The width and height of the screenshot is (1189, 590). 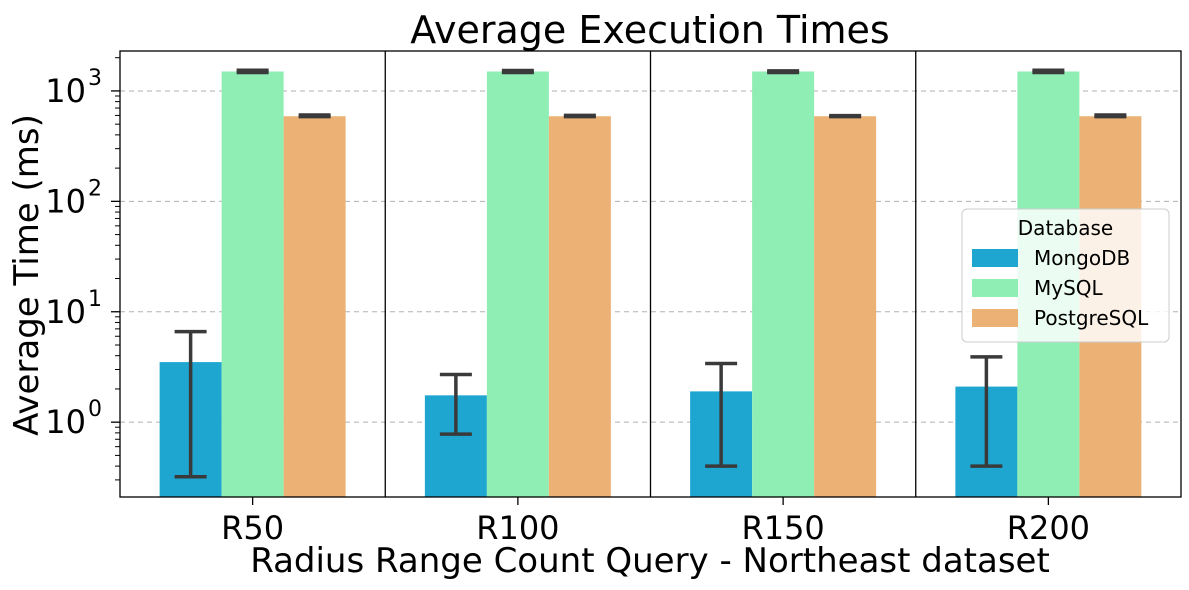 I want to click on bar-postgresql-r100, so click(x=579, y=307).